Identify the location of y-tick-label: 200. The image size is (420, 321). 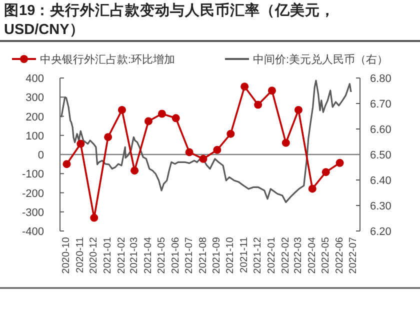
(35, 117).